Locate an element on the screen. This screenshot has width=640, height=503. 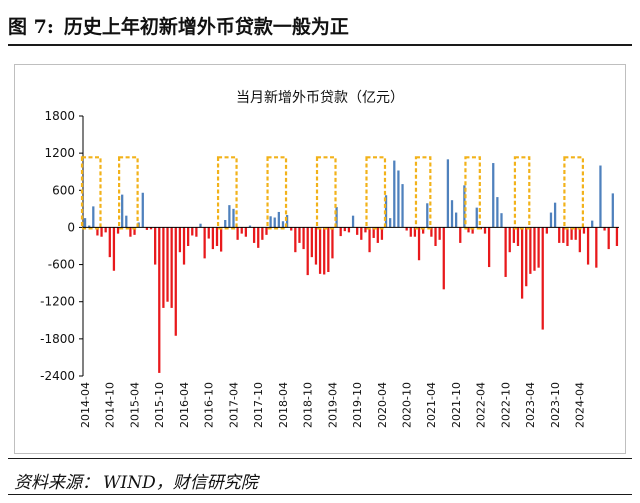
y-axis: 1800 1200 600 0 -600 -1200 -1800 -2400 is located at coordinates (62, 246).